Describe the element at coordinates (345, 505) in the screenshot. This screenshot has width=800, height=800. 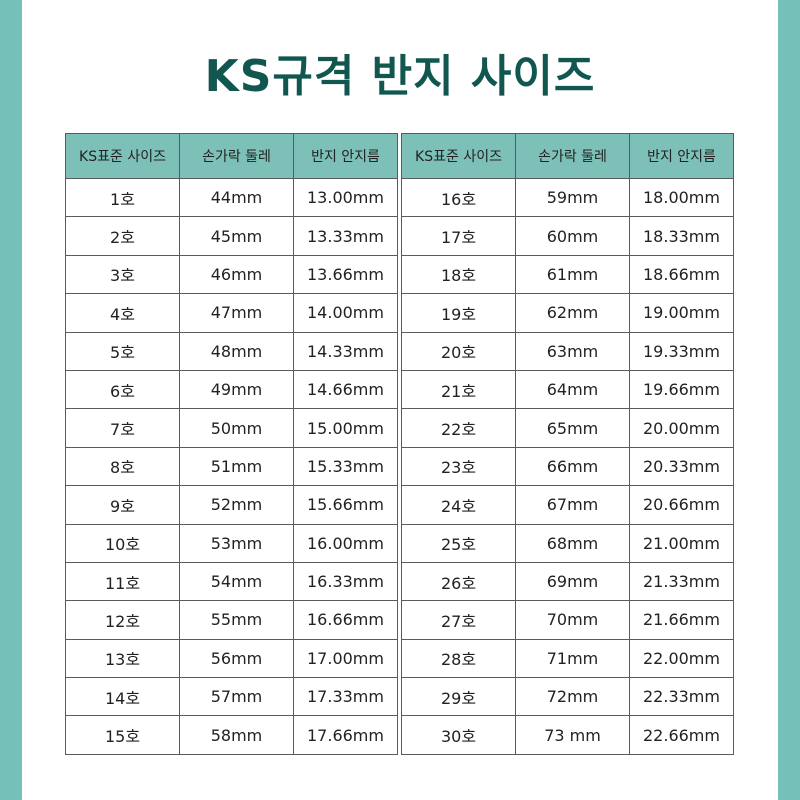
I see `cell-ring-inner-diameter: 15.66mm` at that location.